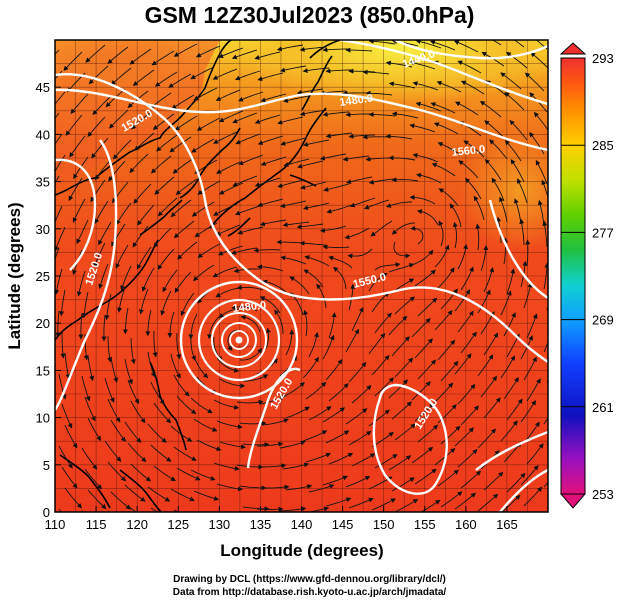 The image size is (619, 605). Describe the element at coordinates (43, 276) in the screenshot. I see `y-tick-label: 25` at that location.